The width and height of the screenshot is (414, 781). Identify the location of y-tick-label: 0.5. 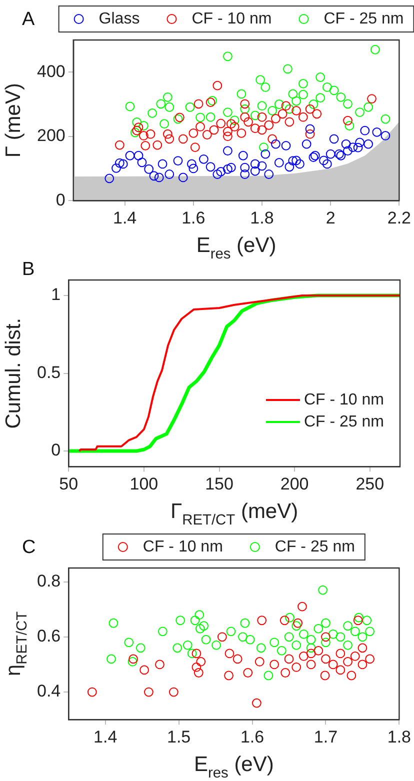
(48, 372).